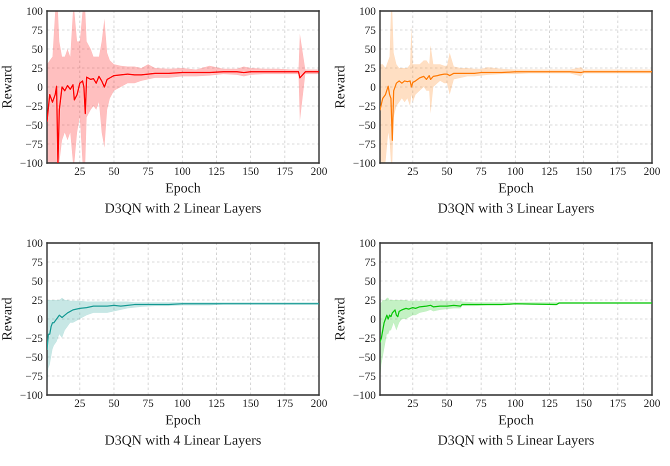 The width and height of the screenshot is (670, 466). What do you see at coordinates (183, 441) in the screenshot?
I see `text: D3QN with 4 Linear Layers` at bounding box center [183, 441].